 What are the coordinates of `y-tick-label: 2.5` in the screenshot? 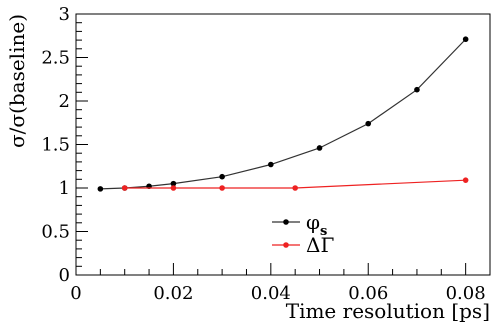 It's located at (55, 58).